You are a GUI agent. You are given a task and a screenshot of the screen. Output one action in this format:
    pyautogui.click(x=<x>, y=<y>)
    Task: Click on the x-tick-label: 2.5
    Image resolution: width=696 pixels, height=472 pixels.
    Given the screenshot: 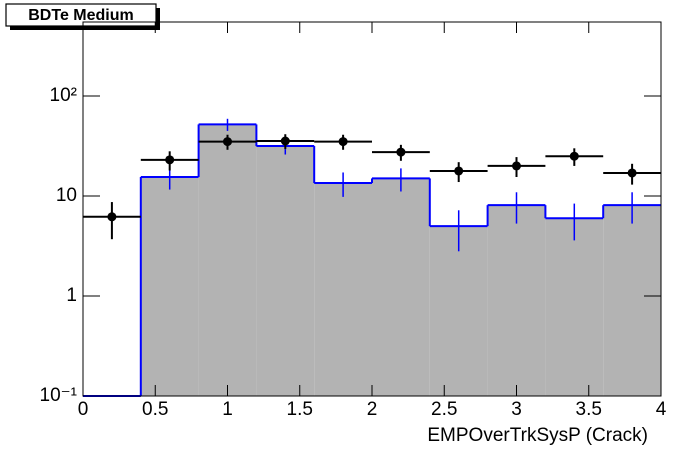 What is the action you would take?
    pyautogui.click(x=444, y=409)
    